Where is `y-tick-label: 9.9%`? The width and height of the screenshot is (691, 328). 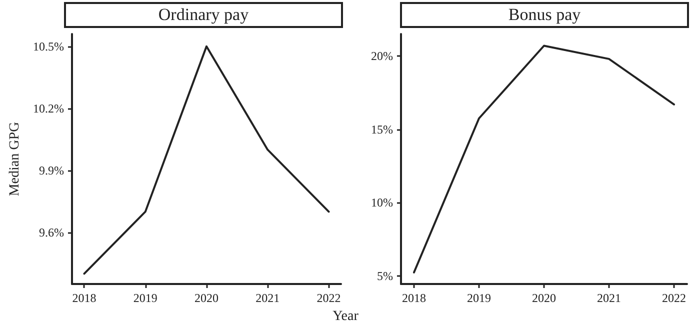
y-tick-label: 9.9% is located at coordinates (51, 170).